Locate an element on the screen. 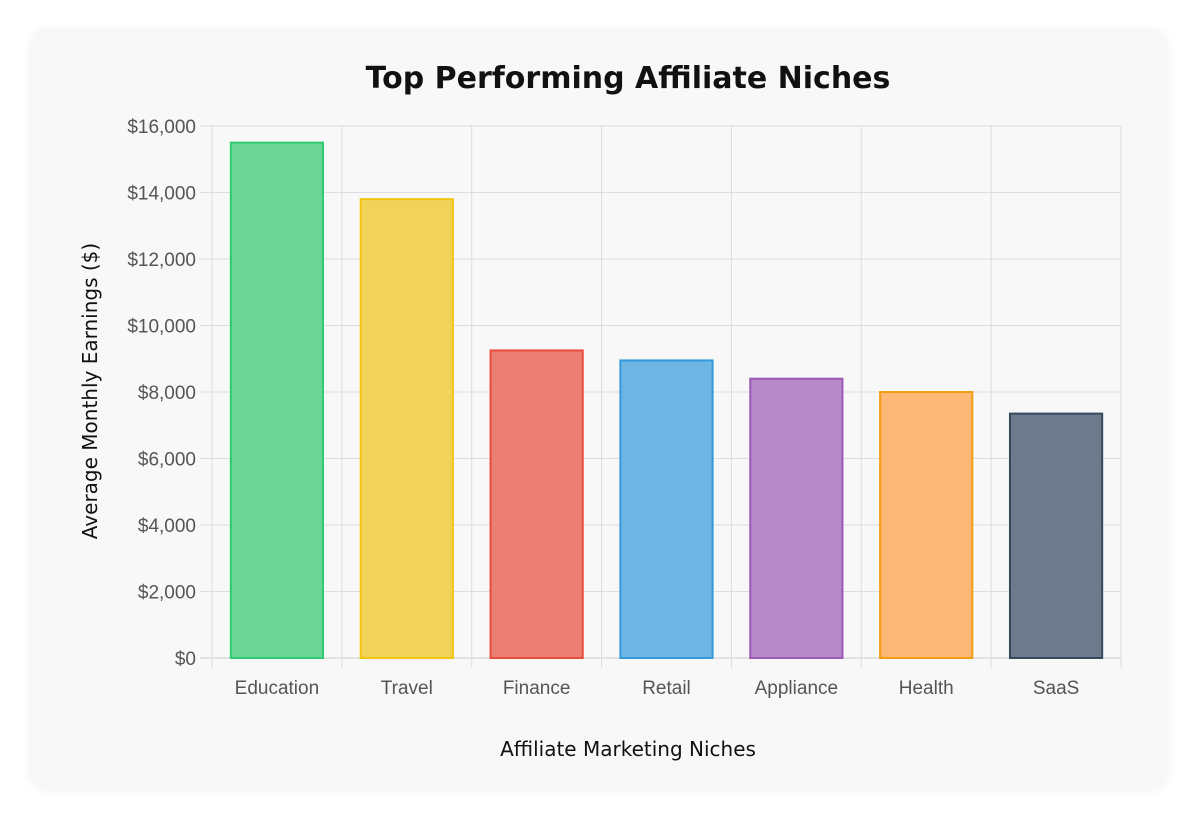 This screenshot has width=1200, height=819. bar-retail is located at coordinates (666, 509).